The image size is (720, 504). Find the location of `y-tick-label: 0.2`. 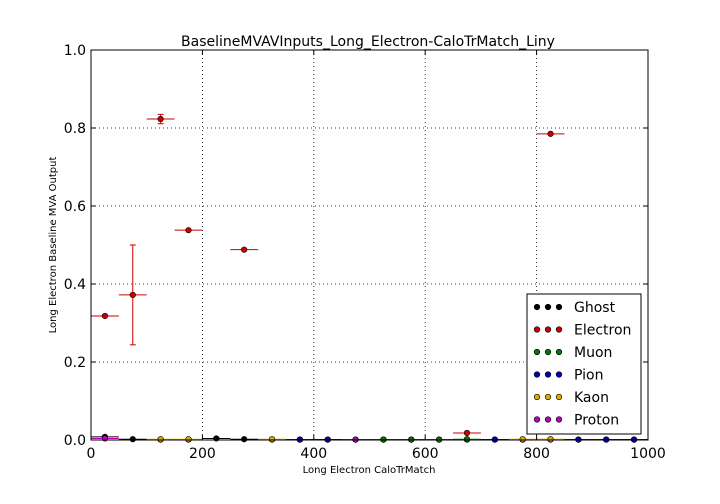

y-tick-label: 0.2 is located at coordinates (75, 363).